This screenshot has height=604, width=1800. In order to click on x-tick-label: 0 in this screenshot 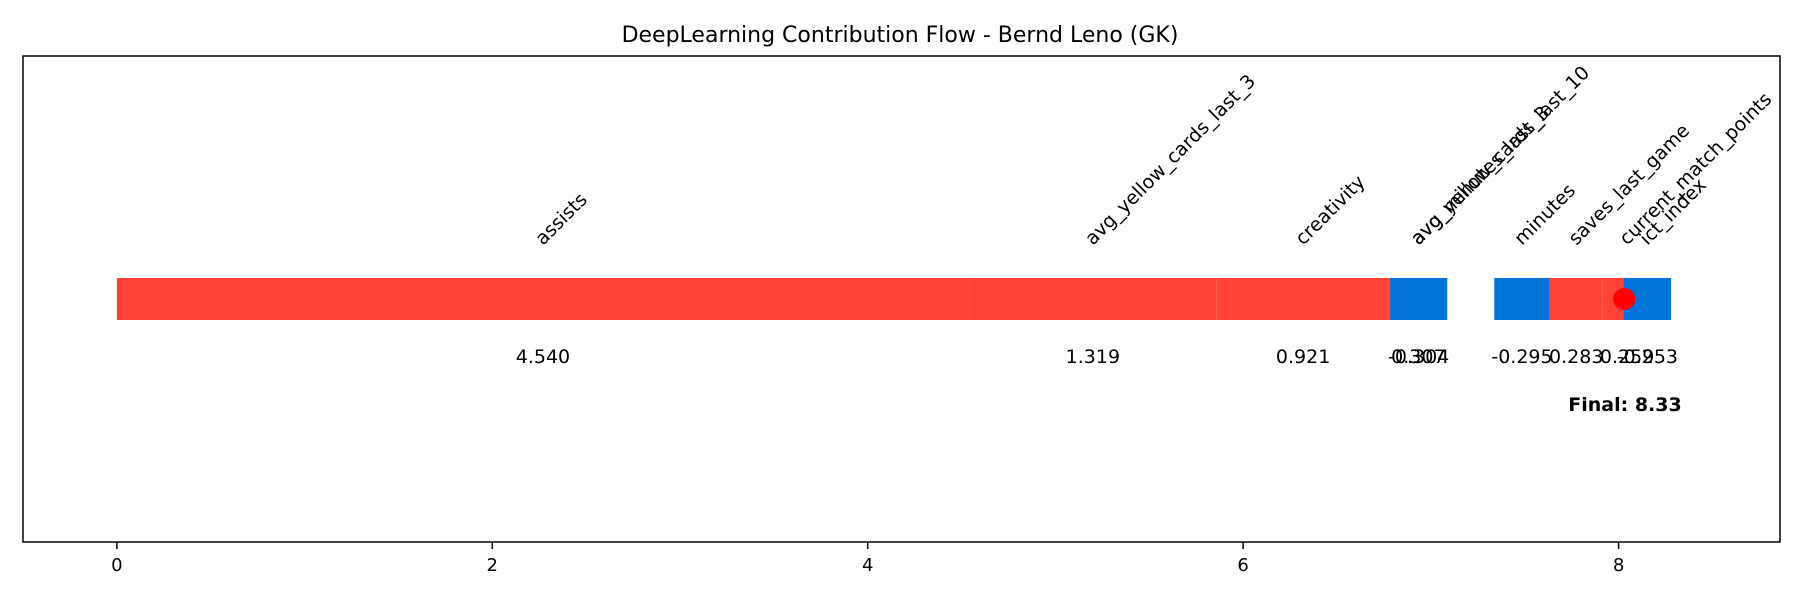, I will do `click(116, 565)`.